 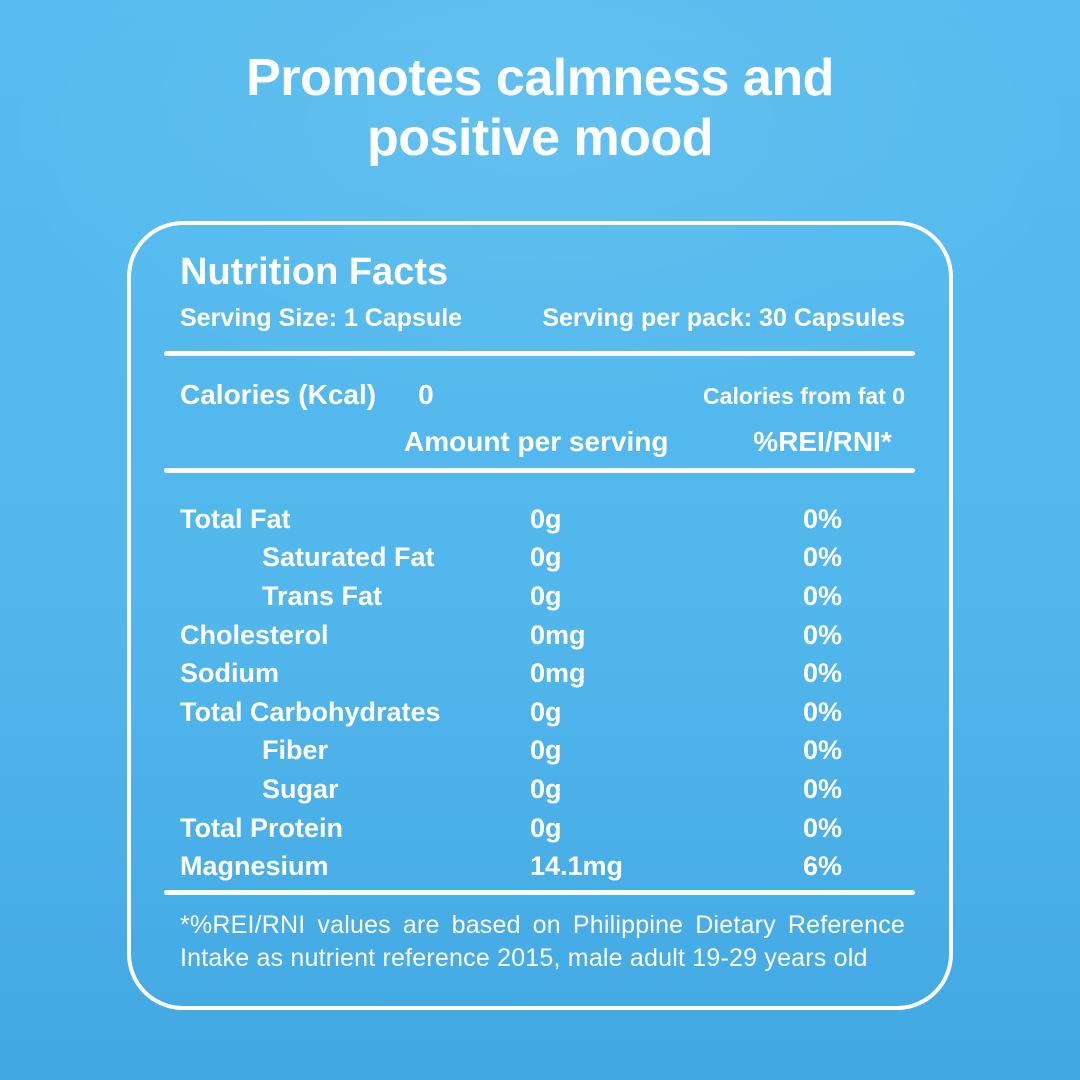 I want to click on serving-per-pack-text: Serving per pack: 30 Capsules, so click(x=723, y=318).